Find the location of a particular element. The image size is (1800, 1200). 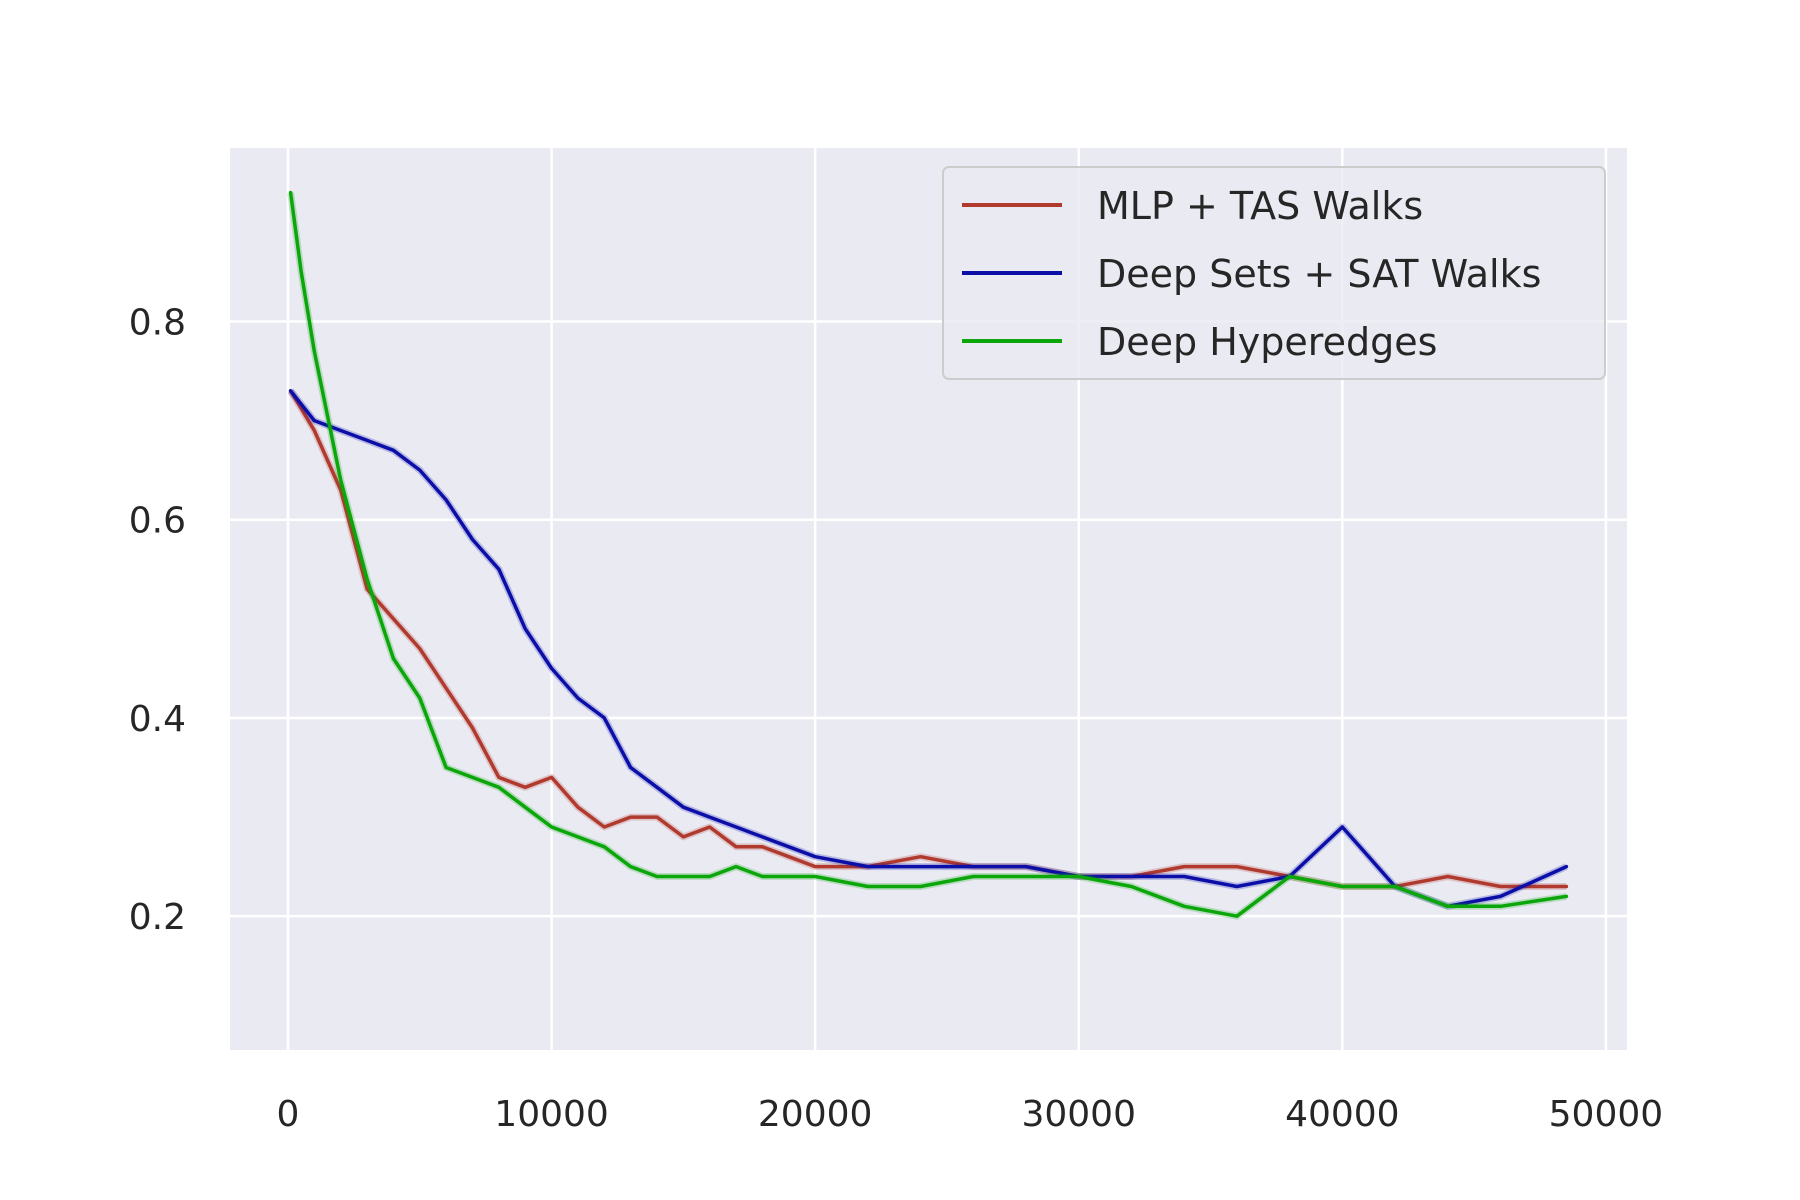

y-tick-label: 0.8 is located at coordinates (157, 322).